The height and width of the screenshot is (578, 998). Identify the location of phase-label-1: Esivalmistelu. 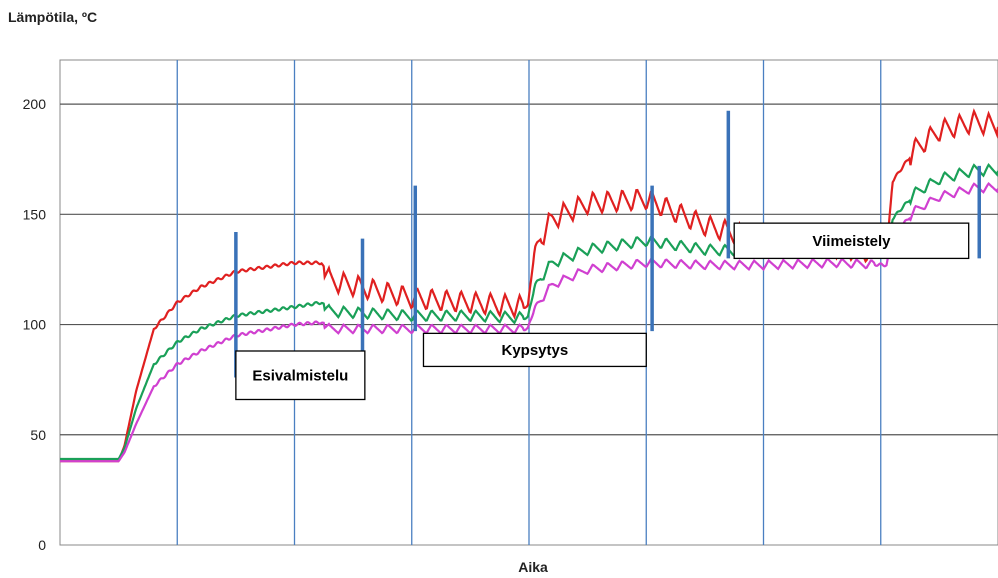
(300, 375).